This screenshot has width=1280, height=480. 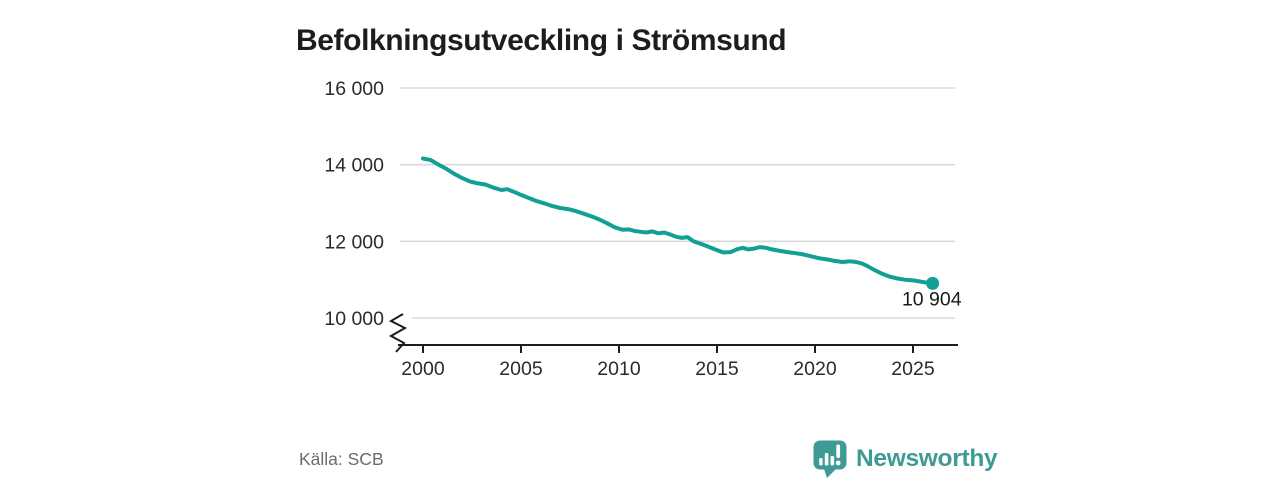 I want to click on brand-name: Newsworthy, so click(x=927, y=458).